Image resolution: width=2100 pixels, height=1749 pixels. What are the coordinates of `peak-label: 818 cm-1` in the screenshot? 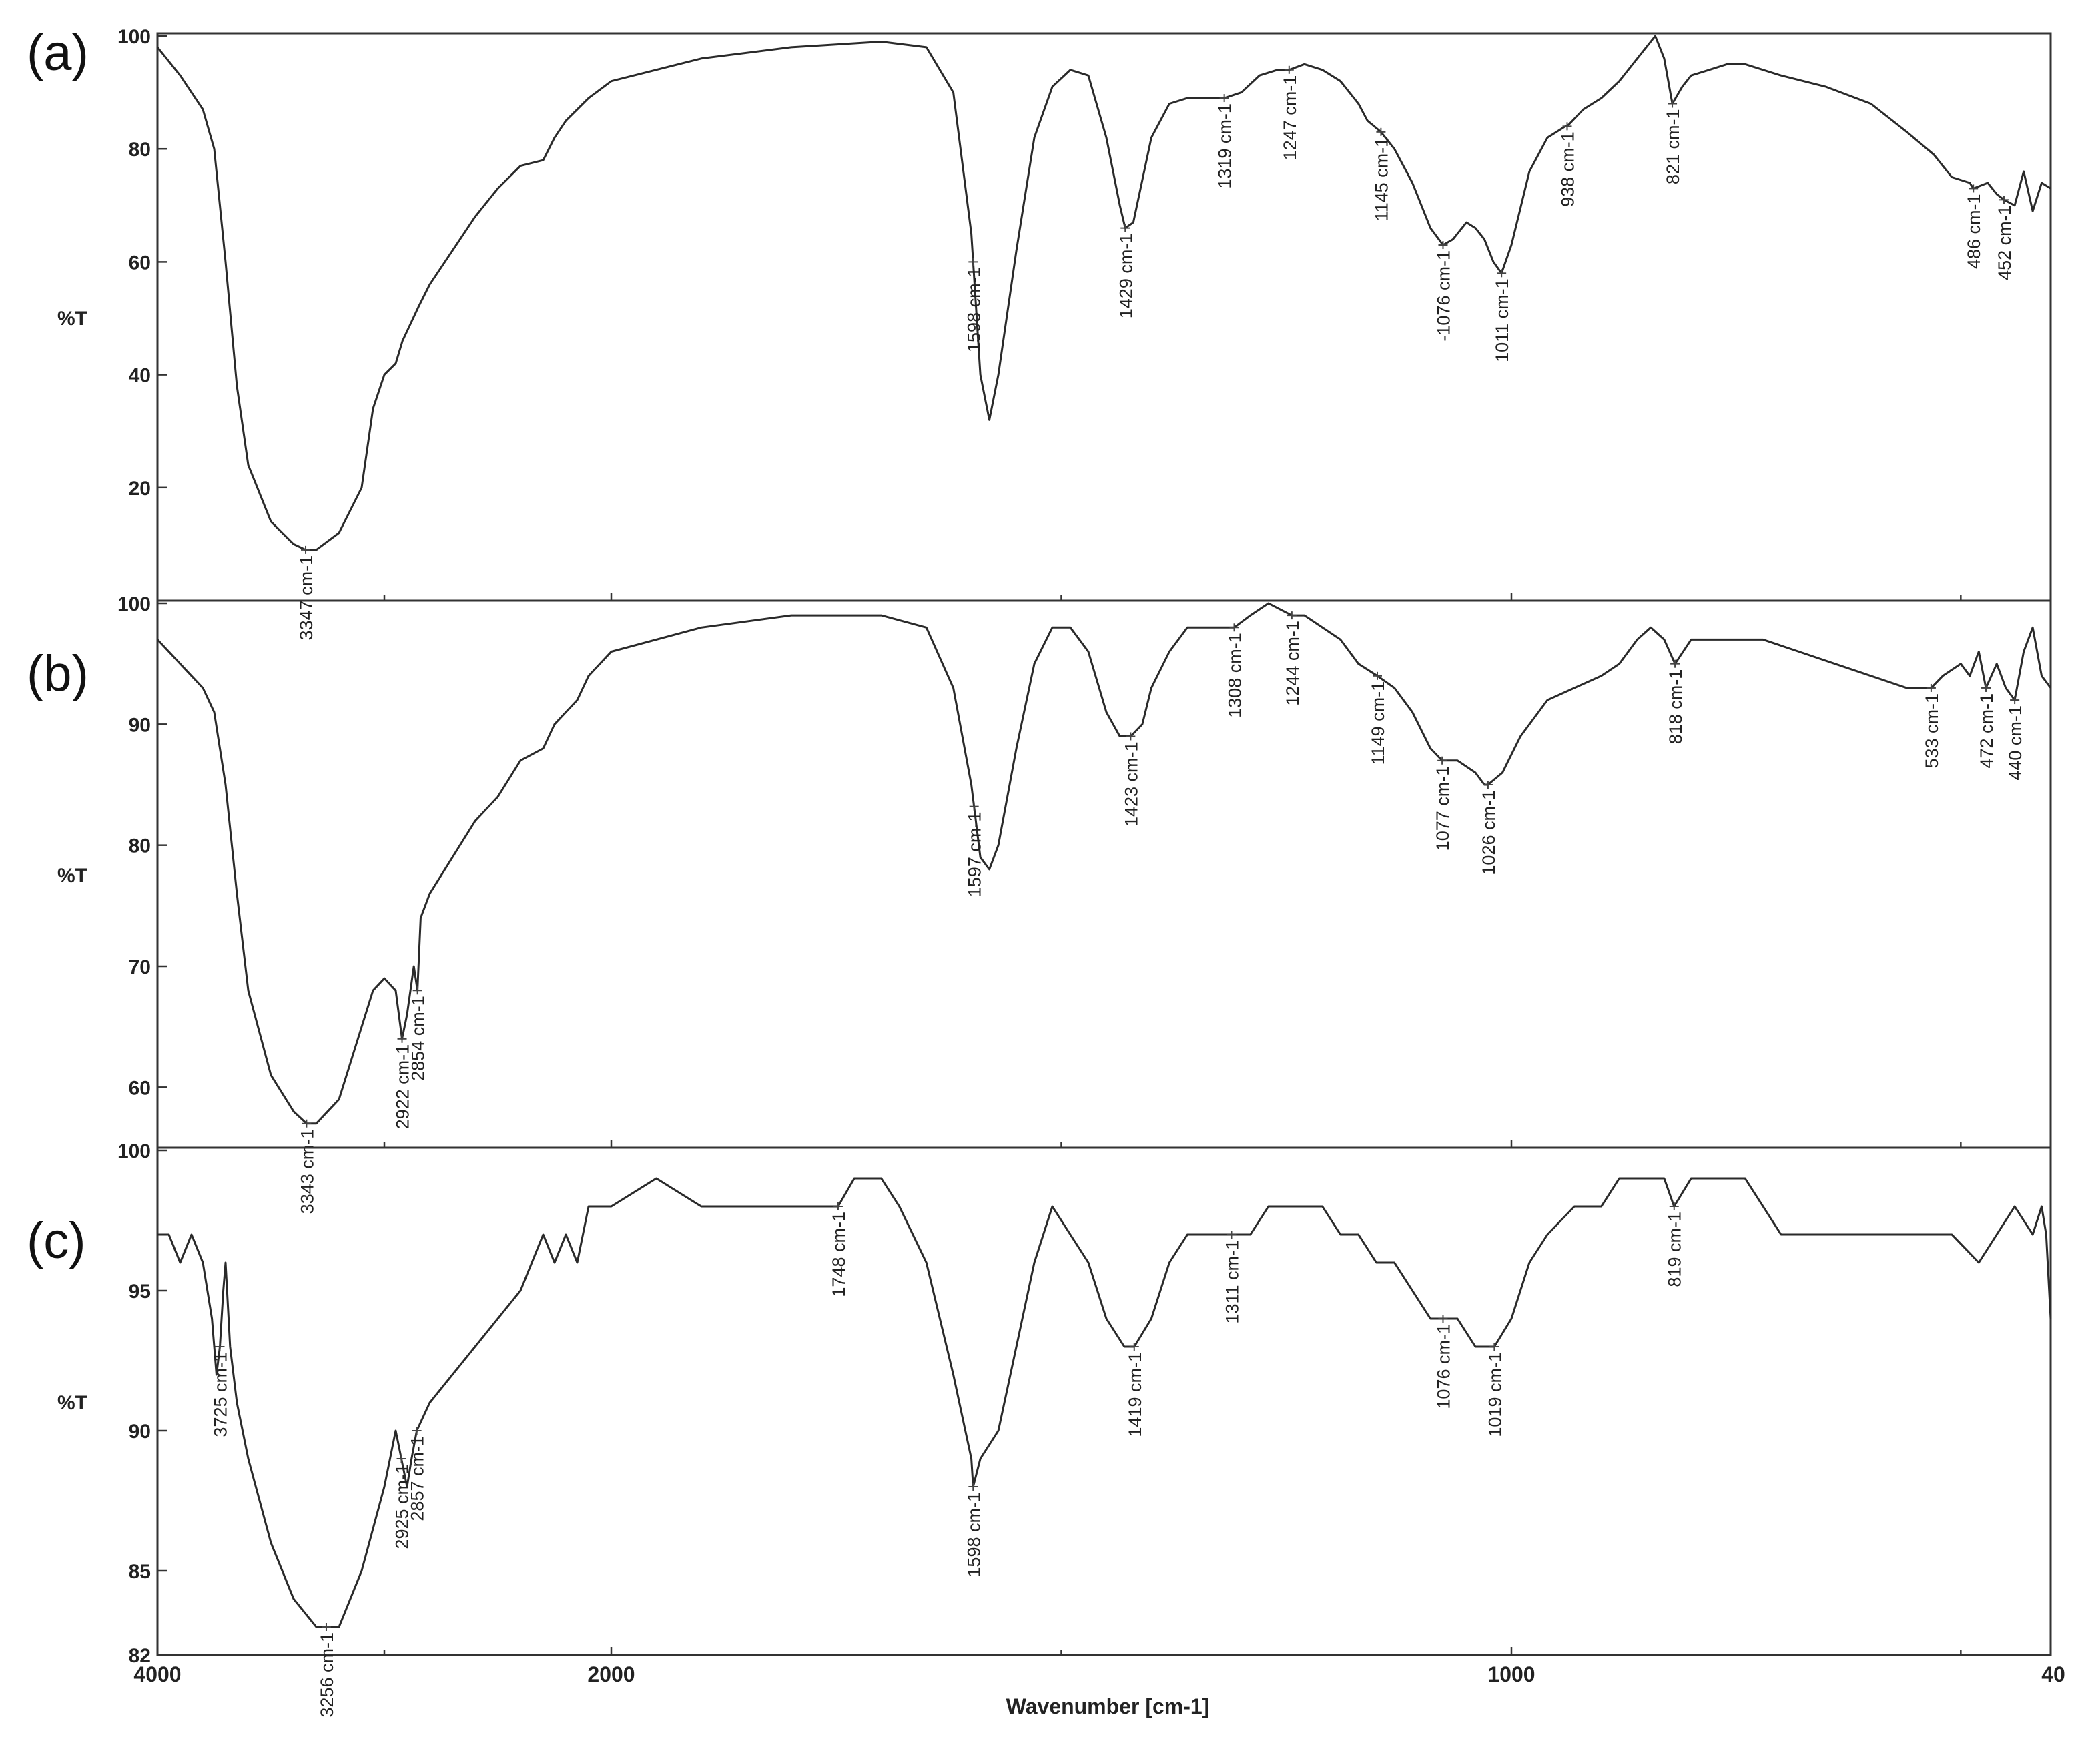 It's located at (1676, 707).